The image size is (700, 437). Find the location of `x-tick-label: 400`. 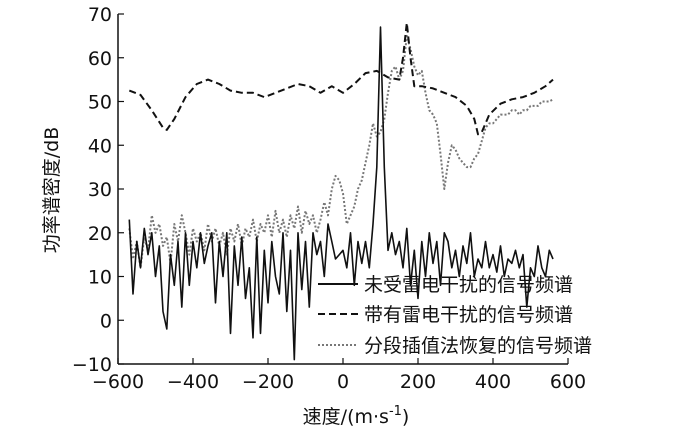

x-tick-label: 400 is located at coordinates (493, 382).